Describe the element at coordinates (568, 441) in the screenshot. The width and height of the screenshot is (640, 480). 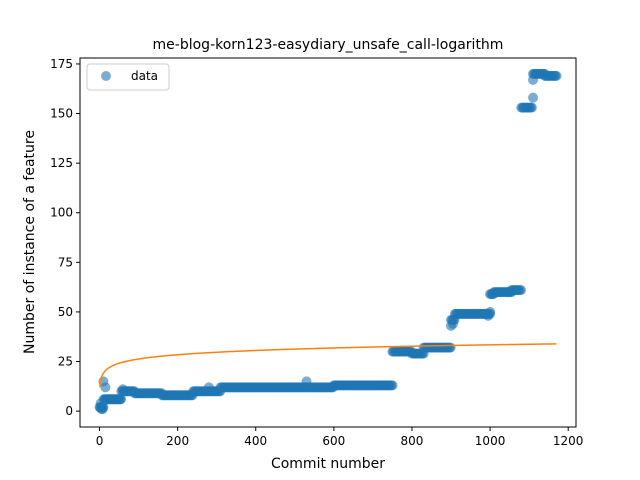
I see `x-tick-label: 1200` at that location.